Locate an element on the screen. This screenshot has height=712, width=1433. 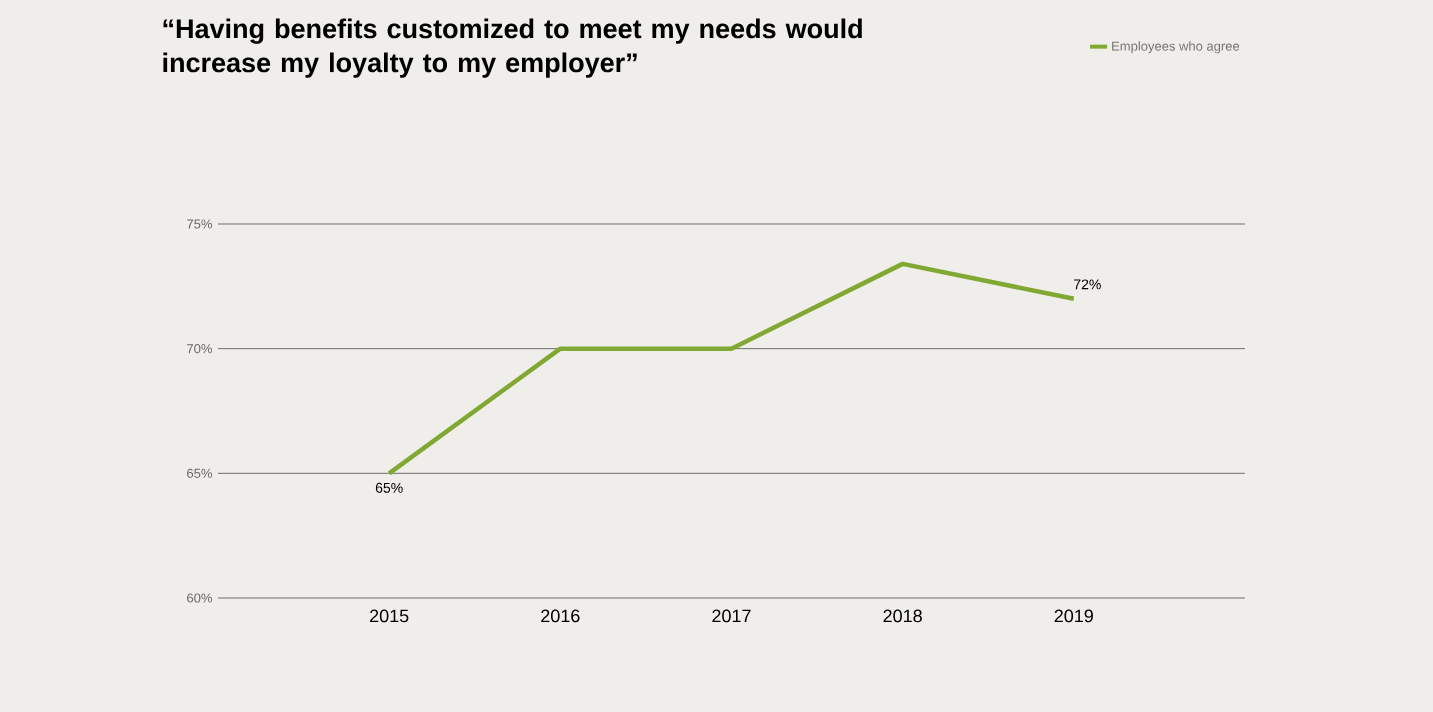
x-tick-label: 2019 is located at coordinates (1073, 616).